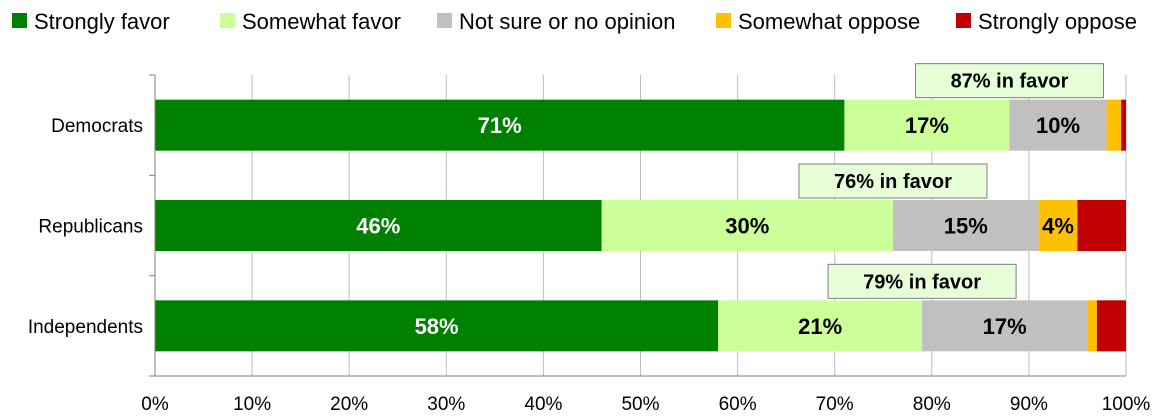 The image size is (1158, 417). I want to click on legend-item: Not sure or no opinion, so click(556, 21).